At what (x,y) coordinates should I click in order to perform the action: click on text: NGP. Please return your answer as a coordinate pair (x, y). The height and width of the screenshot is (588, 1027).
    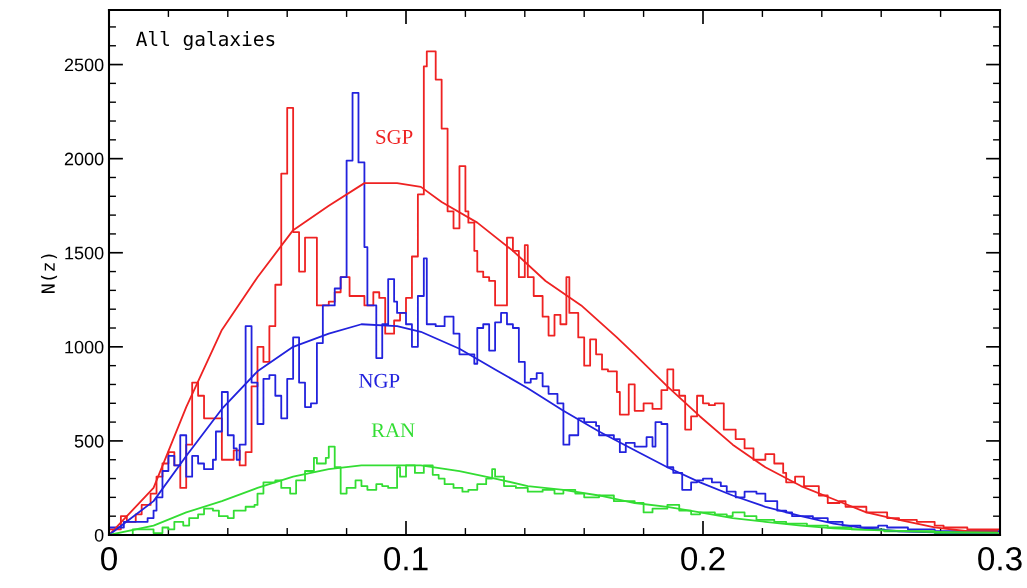
    Looking at the image, I should click on (379, 380).